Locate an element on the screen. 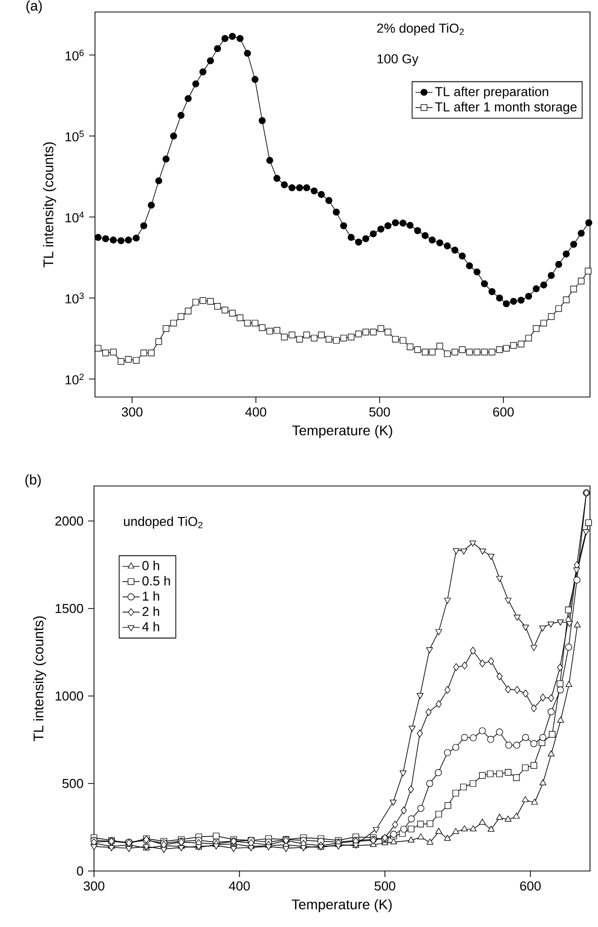 This screenshot has height=927, width=598. y-tick-label: 1500 is located at coordinates (70, 609).